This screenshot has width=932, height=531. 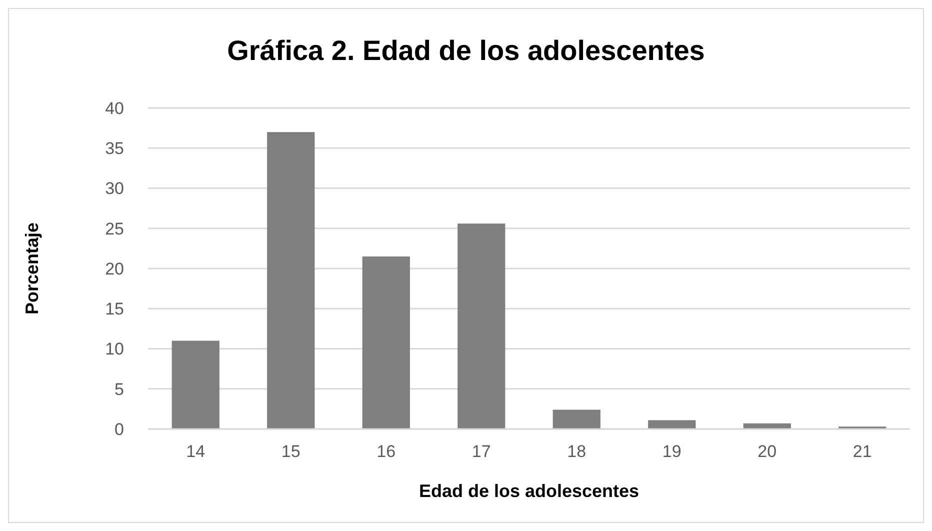 I want to click on y-tick-label: 40, so click(x=114, y=108).